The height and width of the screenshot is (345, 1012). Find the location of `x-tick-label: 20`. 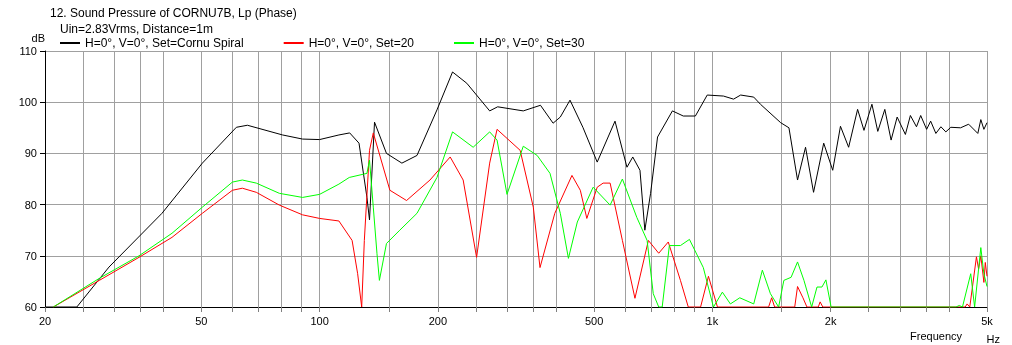

x-tick-label: 20 is located at coordinates (45, 320).